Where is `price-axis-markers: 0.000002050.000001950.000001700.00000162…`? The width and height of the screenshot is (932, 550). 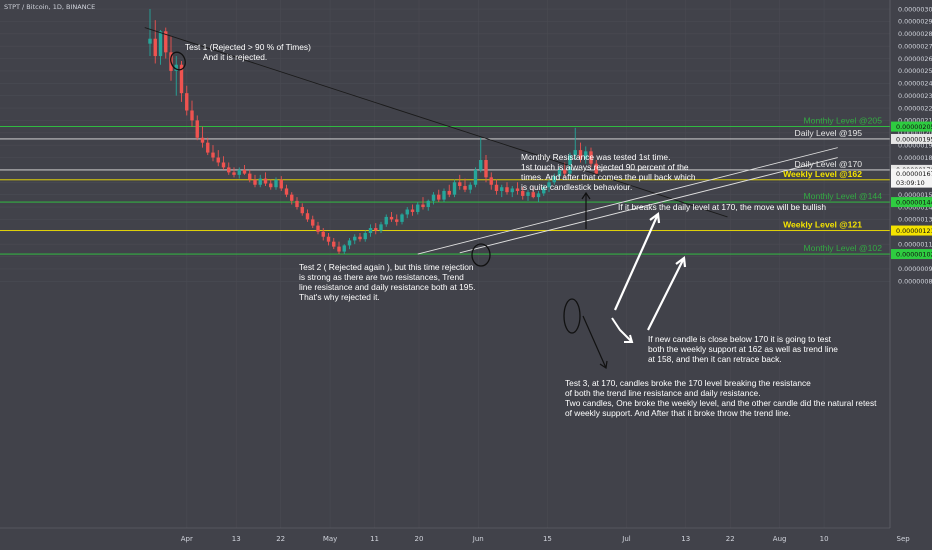 price-axis-markers: 0.000002050.000001950.000001700.00000162… is located at coordinates (911, 190).